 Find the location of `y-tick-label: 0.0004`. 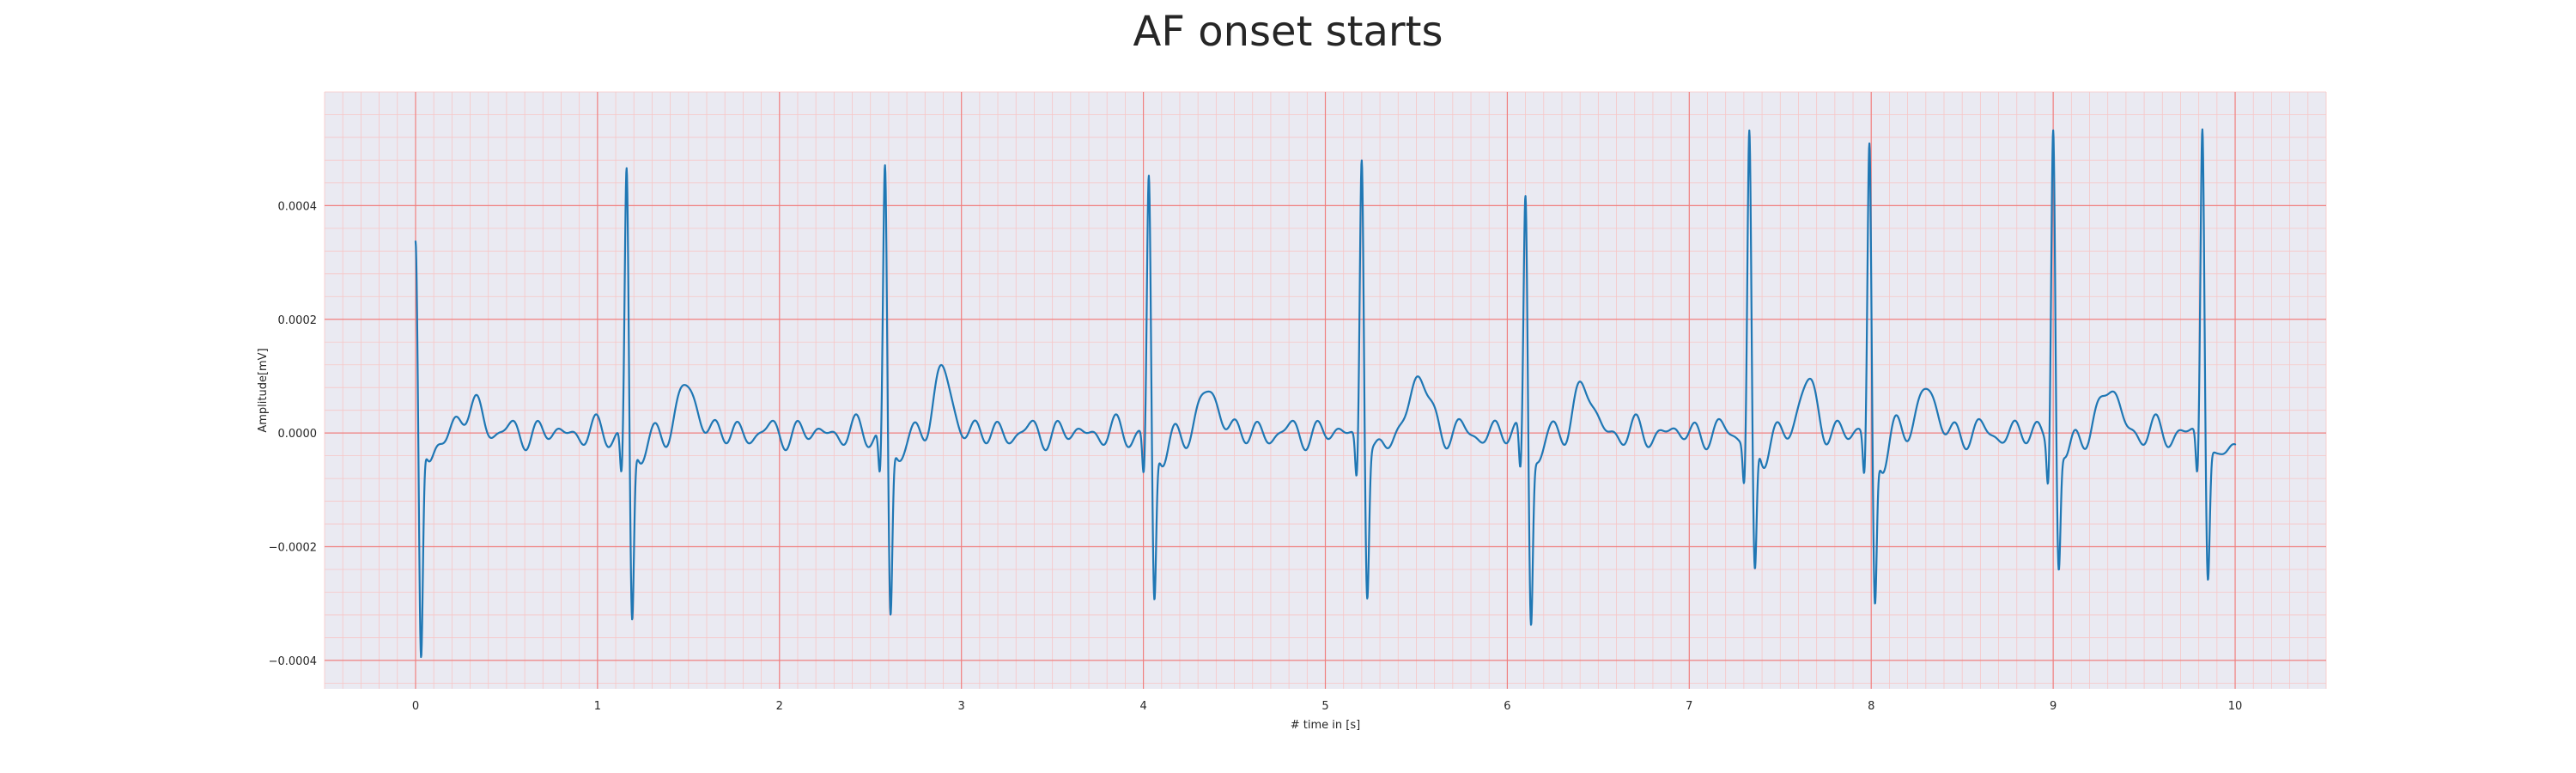

y-tick-label: 0.0004 is located at coordinates (298, 207).